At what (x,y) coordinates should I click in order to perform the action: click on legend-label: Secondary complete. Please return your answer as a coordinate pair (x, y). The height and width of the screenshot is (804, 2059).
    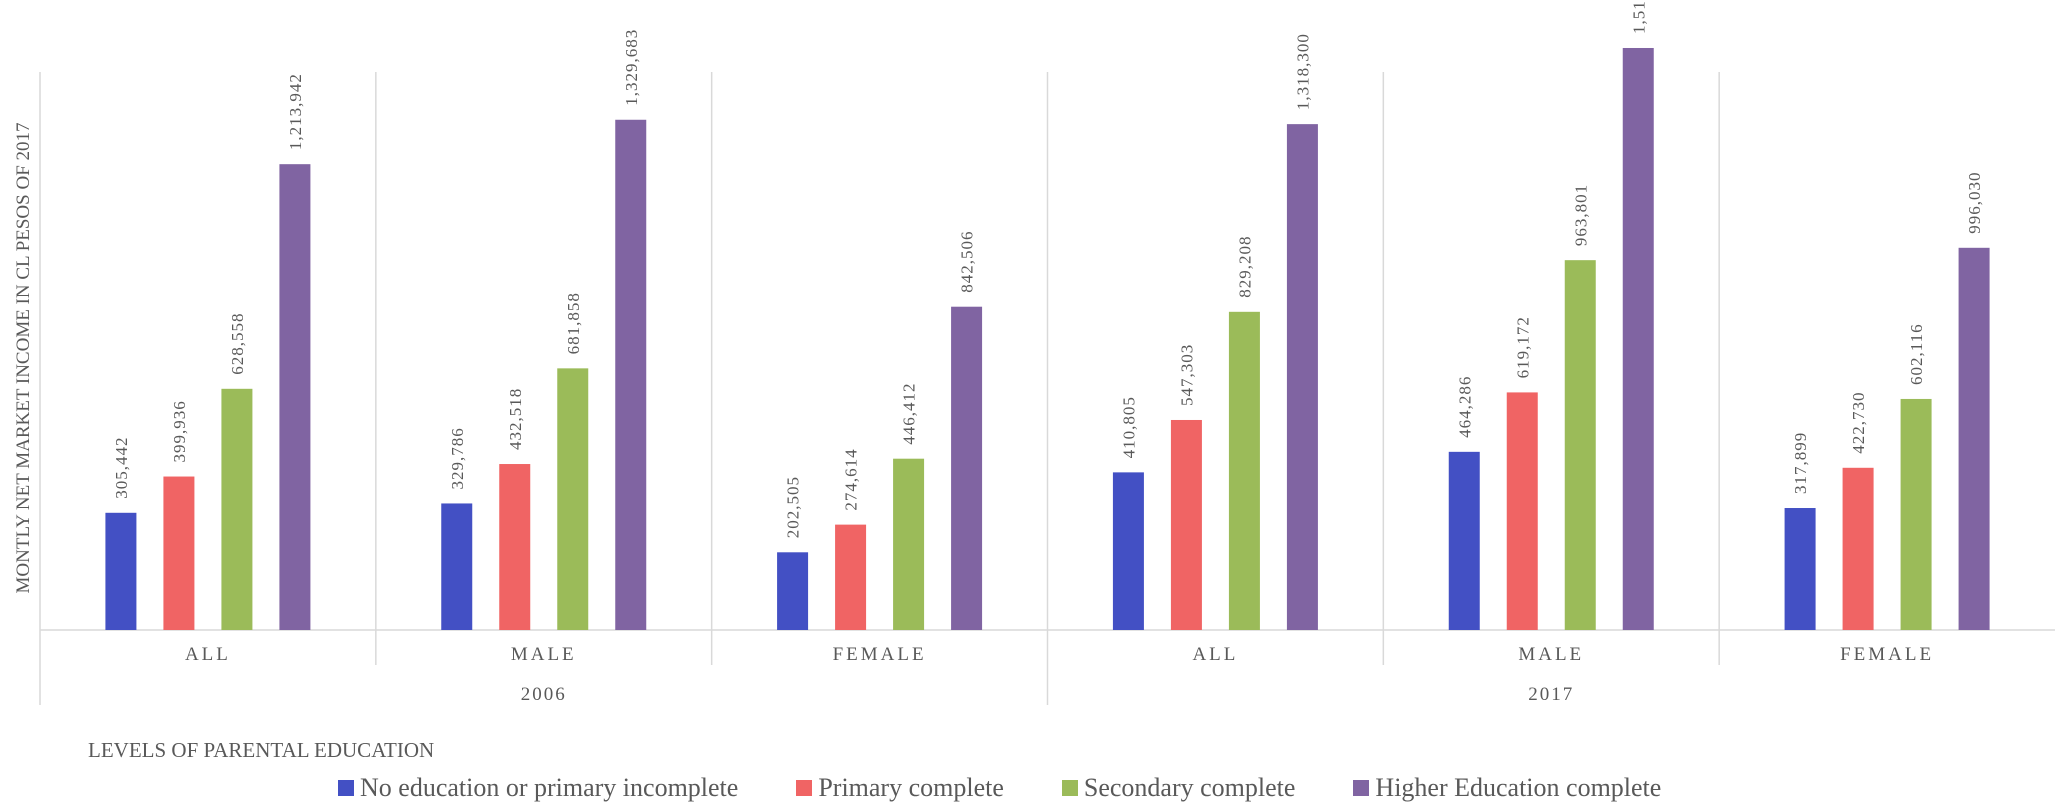
    Looking at the image, I should click on (1189, 787).